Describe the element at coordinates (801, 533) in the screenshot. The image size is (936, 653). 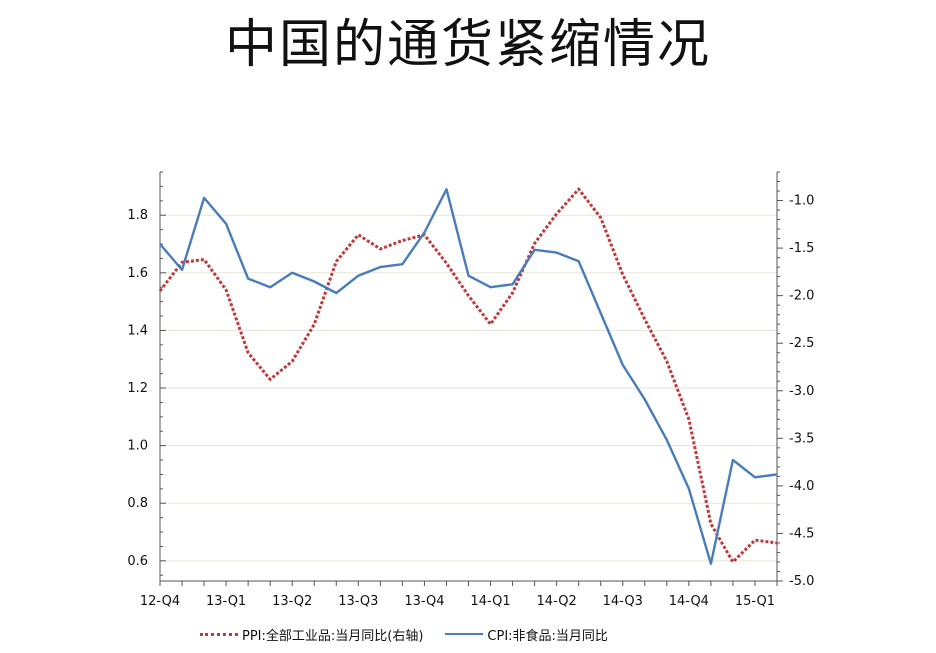
I see `right-tick-label: -4.5` at that location.